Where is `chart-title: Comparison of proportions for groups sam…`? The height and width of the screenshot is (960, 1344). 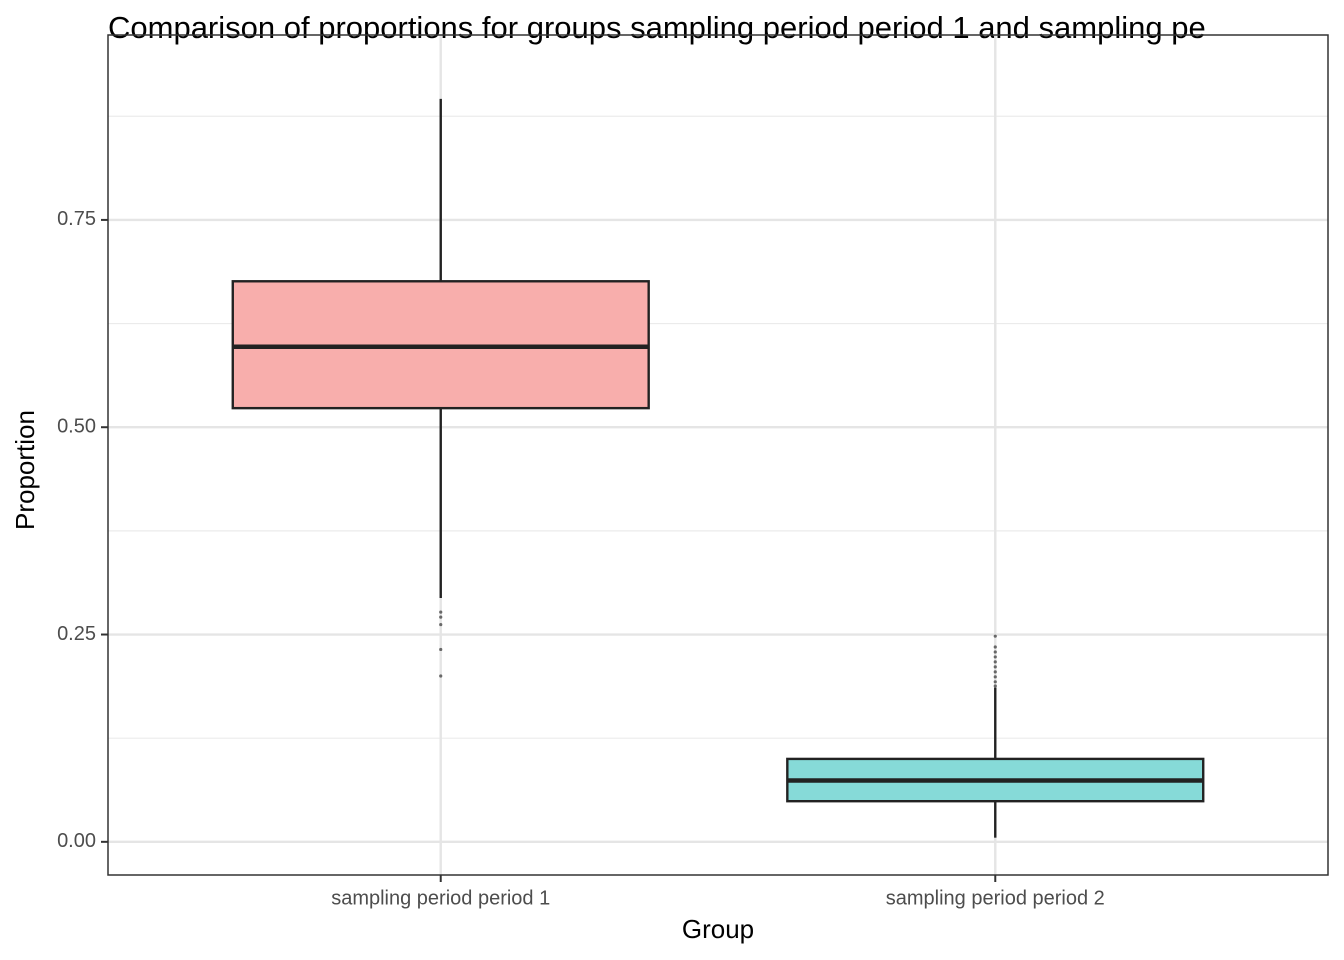 chart-title: Comparison of proportions for groups sam… is located at coordinates (657, 27).